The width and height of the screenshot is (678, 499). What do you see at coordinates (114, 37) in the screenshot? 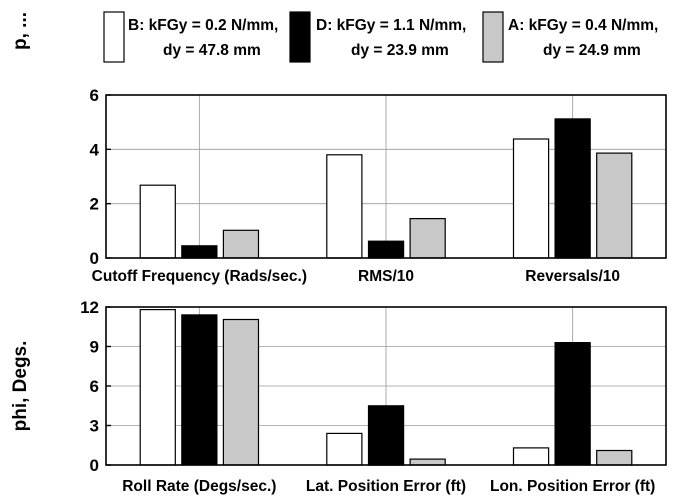
I see `legend-swatch-B` at bounding box center [114, 37].